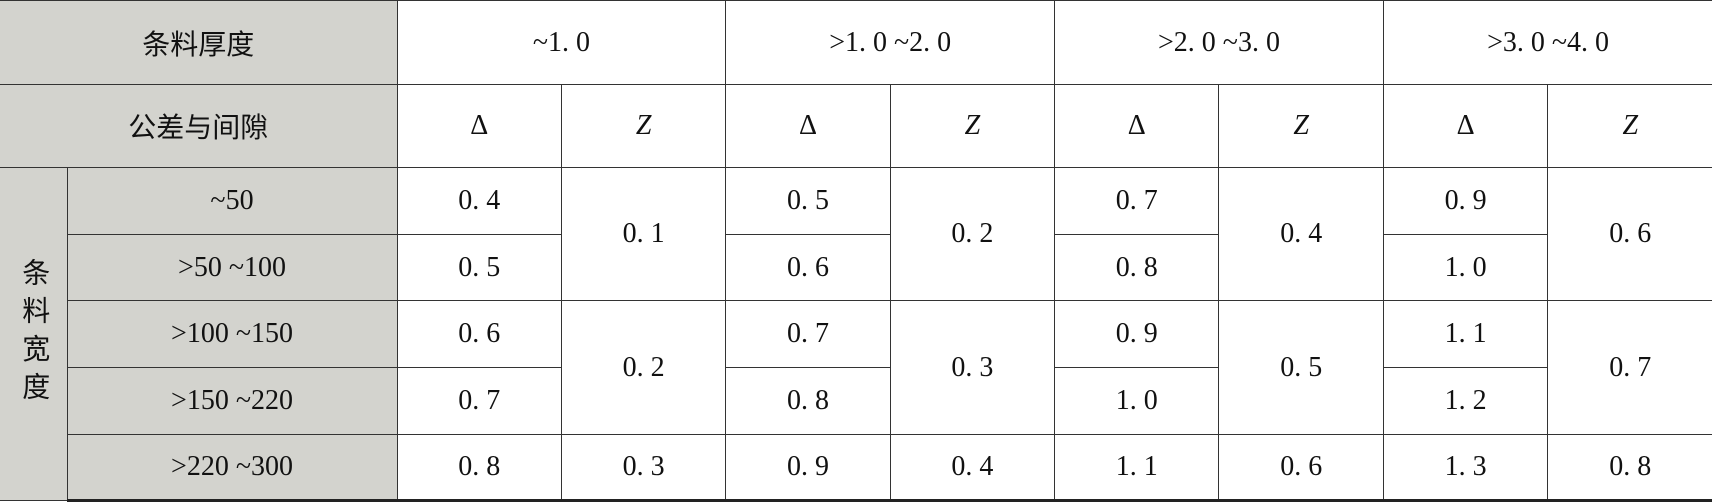  What do you see at coordinates (34, 334) in the screenshot?
I see `width-label: 条料宽度` at bounding box center [34, 334].